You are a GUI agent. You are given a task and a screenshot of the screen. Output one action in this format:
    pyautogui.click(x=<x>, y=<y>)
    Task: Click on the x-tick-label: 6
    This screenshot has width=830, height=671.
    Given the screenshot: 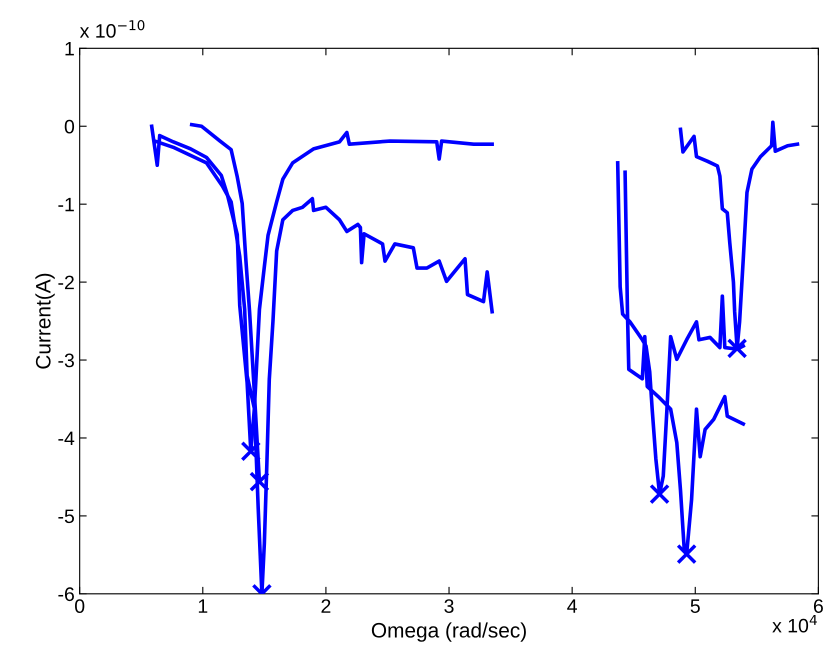 What is the action you would take?
    pyautogui.click(x=818, y=606)
    